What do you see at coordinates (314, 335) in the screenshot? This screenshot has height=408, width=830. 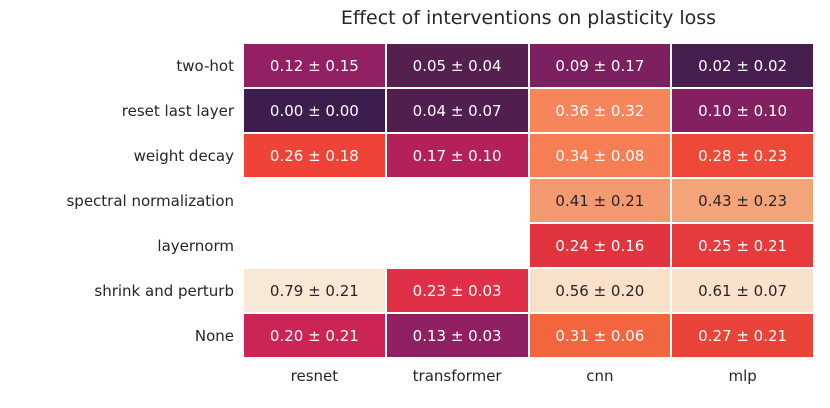 I see `heatmap-cell-none-resnet: 0.20 ± 0.21` at bounding box center [314, 335].